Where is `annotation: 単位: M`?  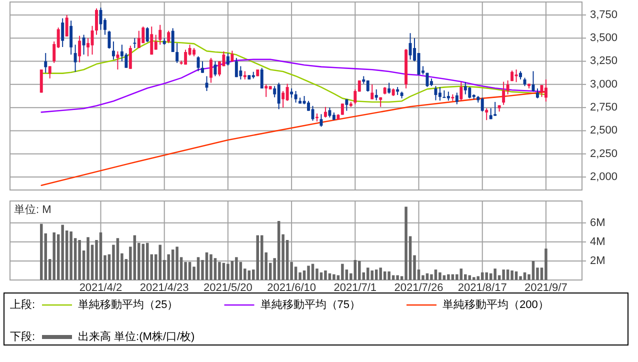 annotation: 単位: M is located at coordinates (33, 210).